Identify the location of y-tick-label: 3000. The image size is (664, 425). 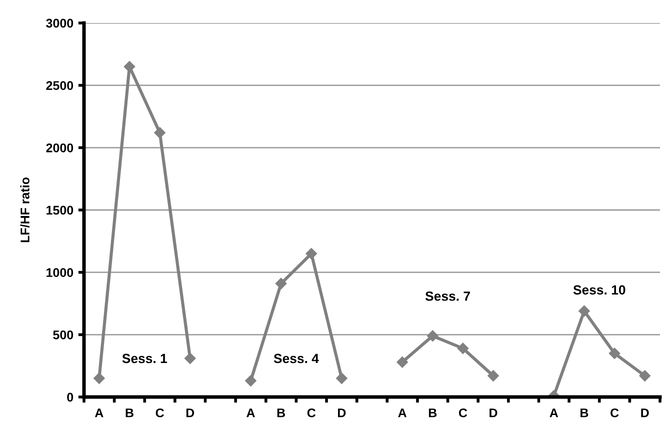
(60, 23).